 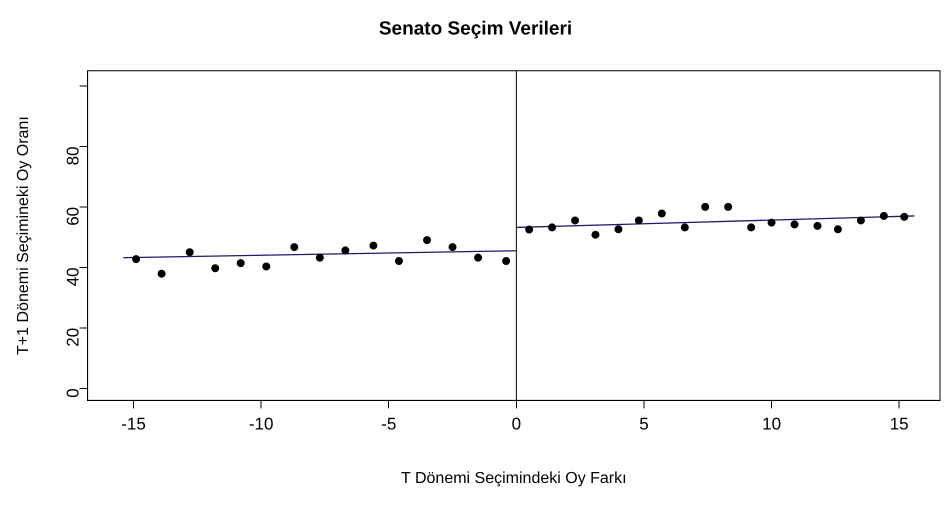 What do you see at coordinates (475, 29) in the screenshot?
I see `chart-title: Senato Seçim Verileri` at bounding box center [475, 29].